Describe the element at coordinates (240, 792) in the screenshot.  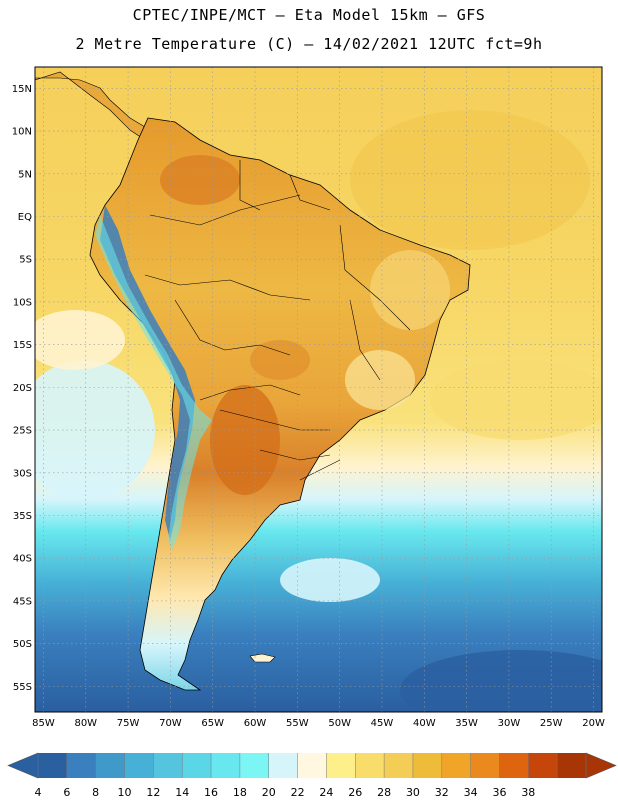
I see `colorbar-label: 18` at that location.